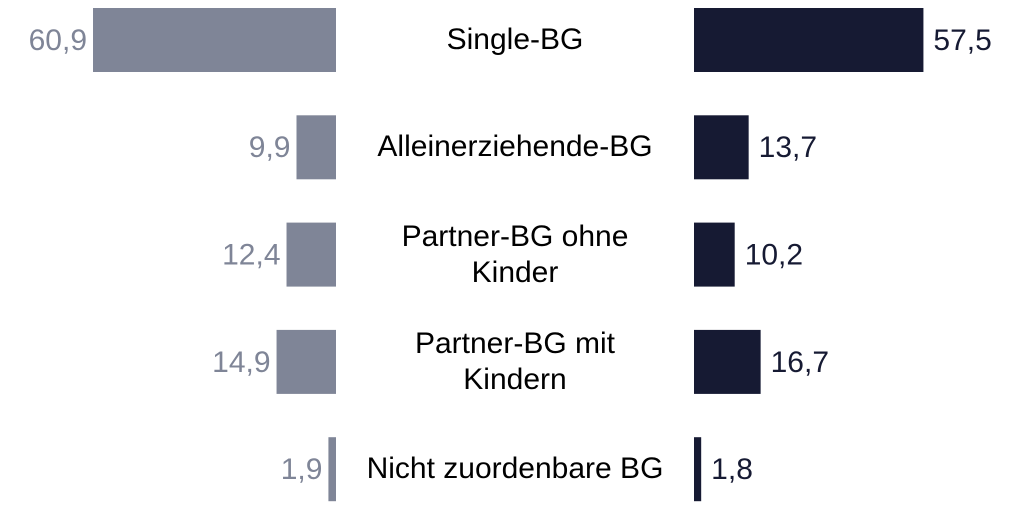 Image resolution: width=1016 pixels, height=509 pixels. What do you see at coordinates (800, 362) in the screenshot?
I see `value-label: 16,7` at bounding box center [800, 362].